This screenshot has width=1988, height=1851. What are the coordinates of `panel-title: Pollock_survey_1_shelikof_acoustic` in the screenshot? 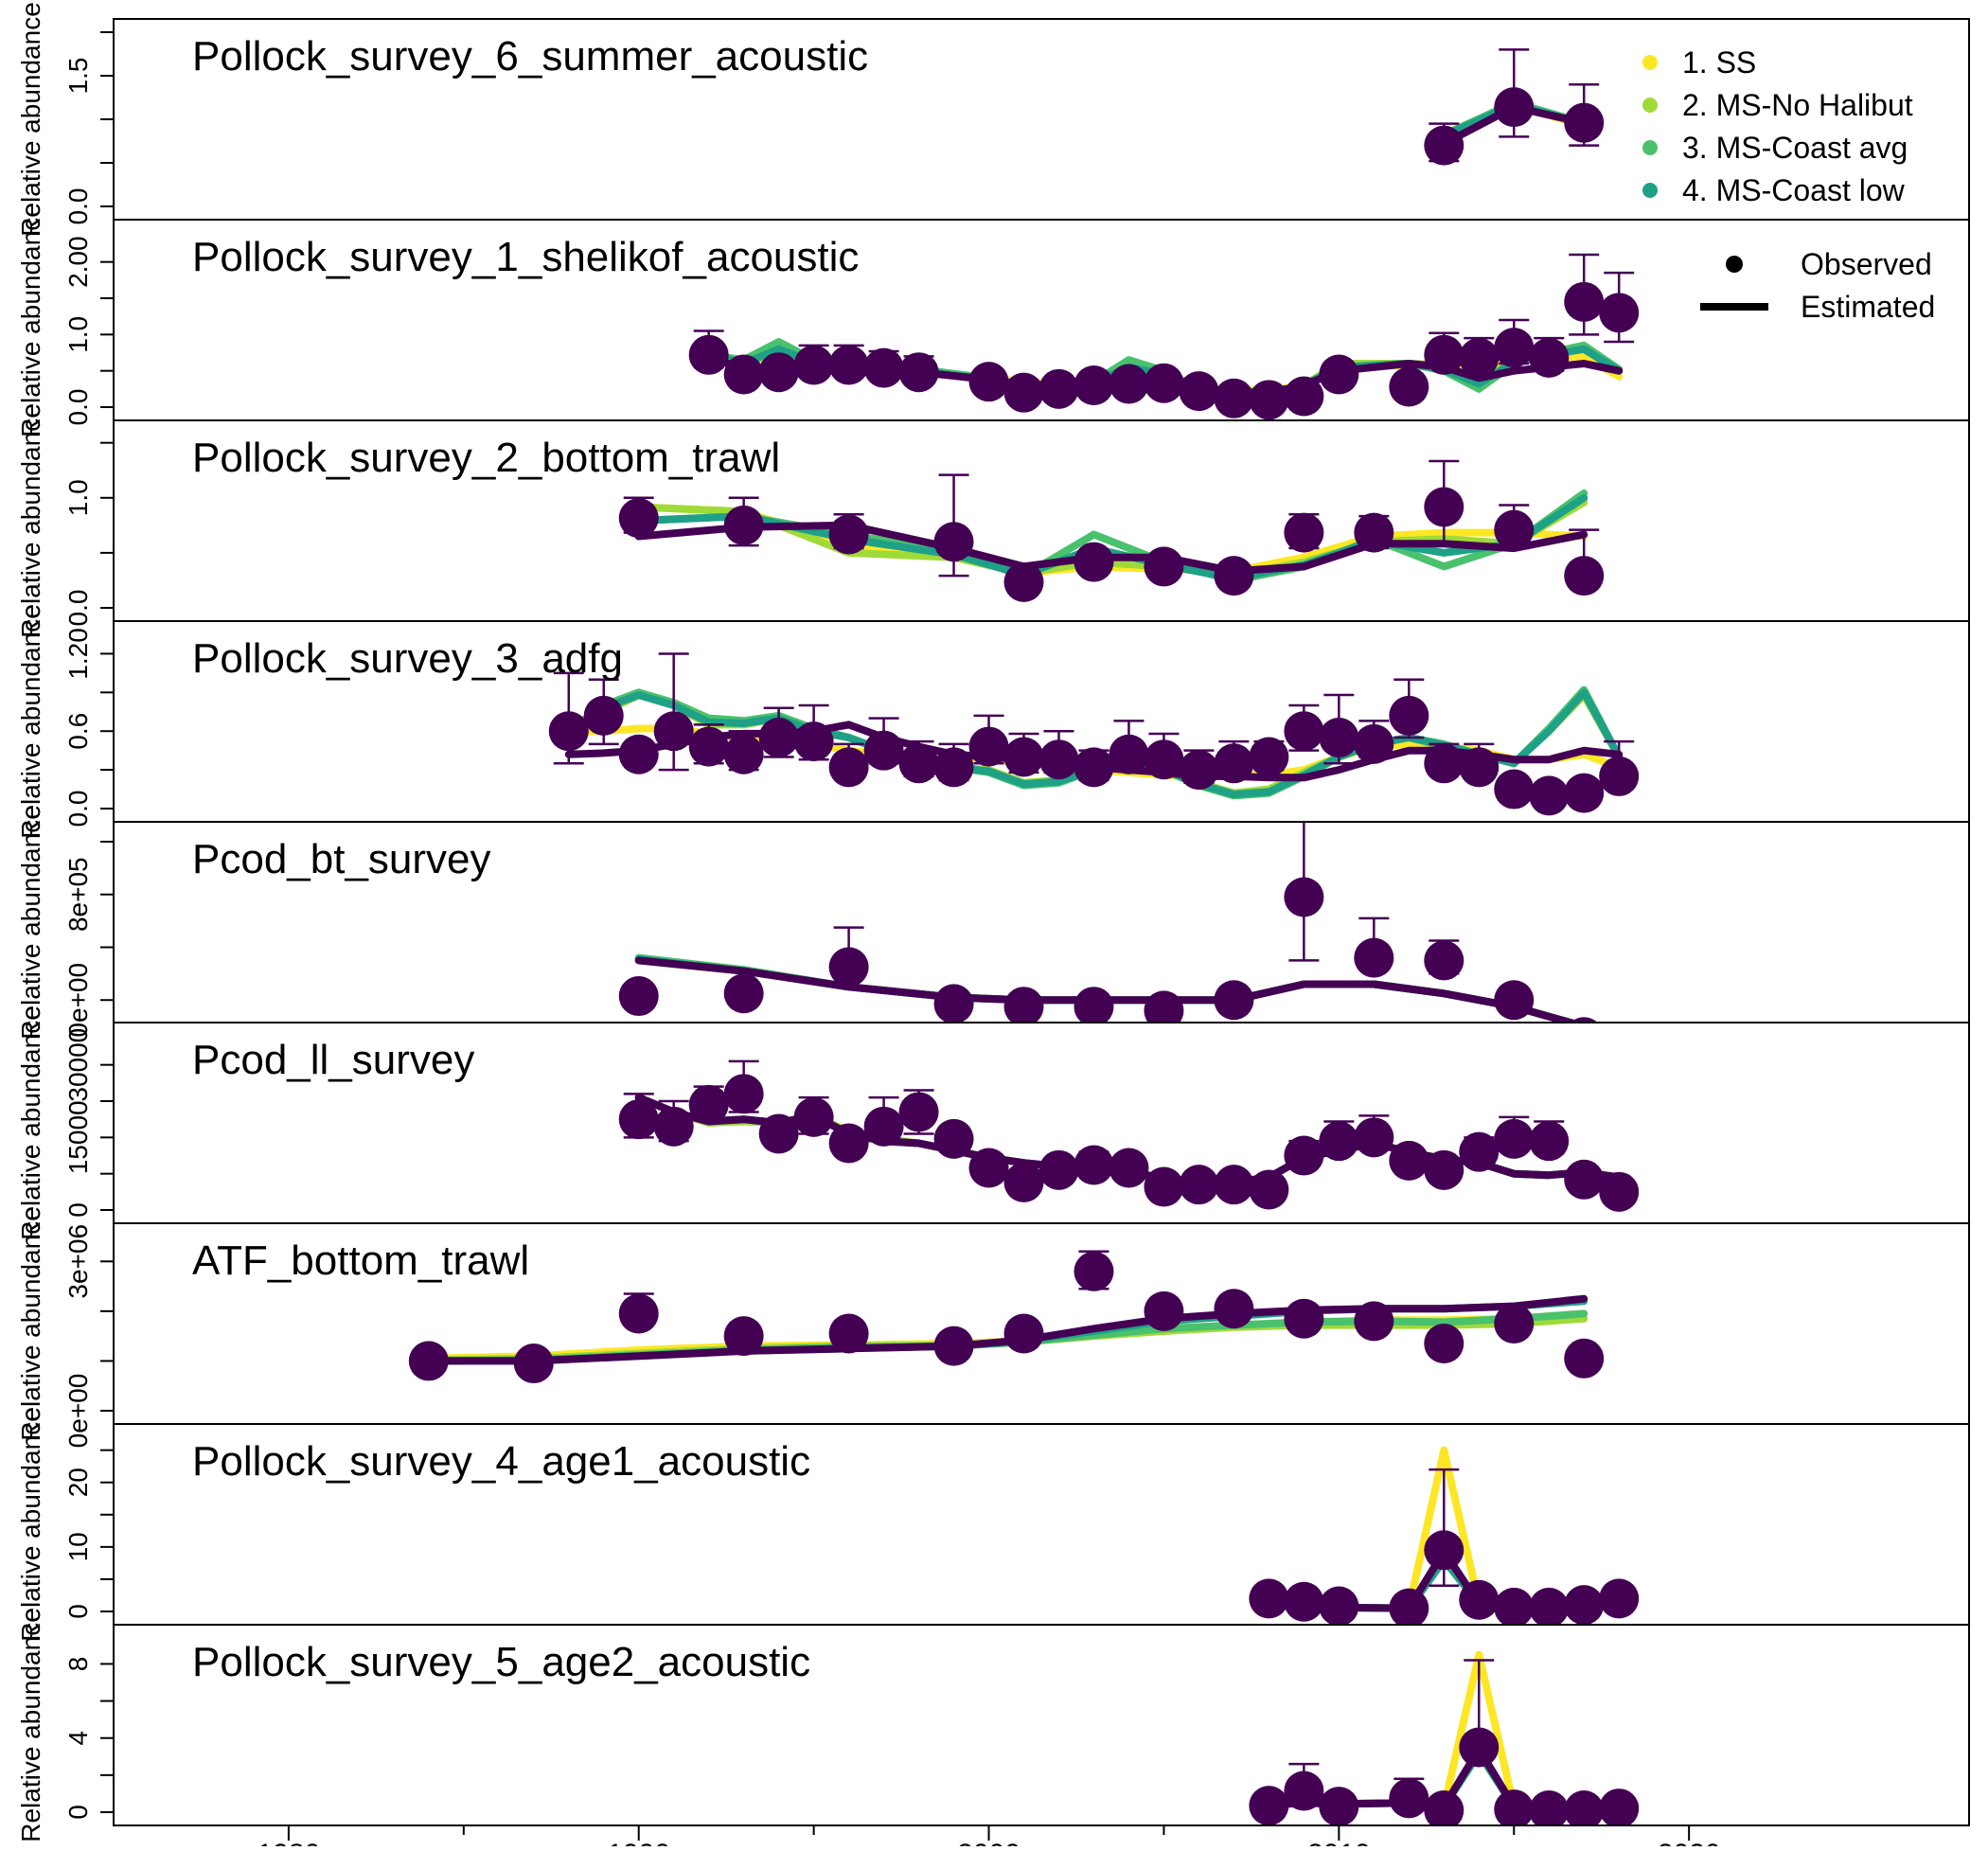 It's located at (525, 257).